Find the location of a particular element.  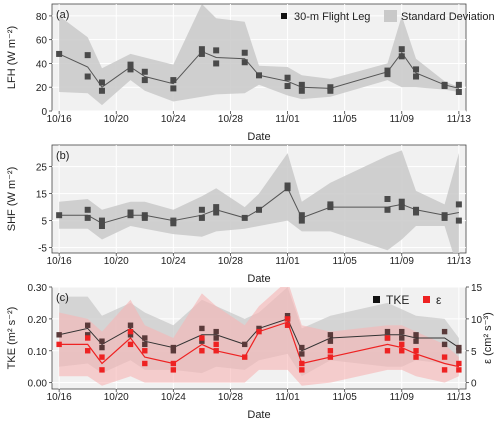

y-tick-label: 0.00 is located at coordinates (38, 384).